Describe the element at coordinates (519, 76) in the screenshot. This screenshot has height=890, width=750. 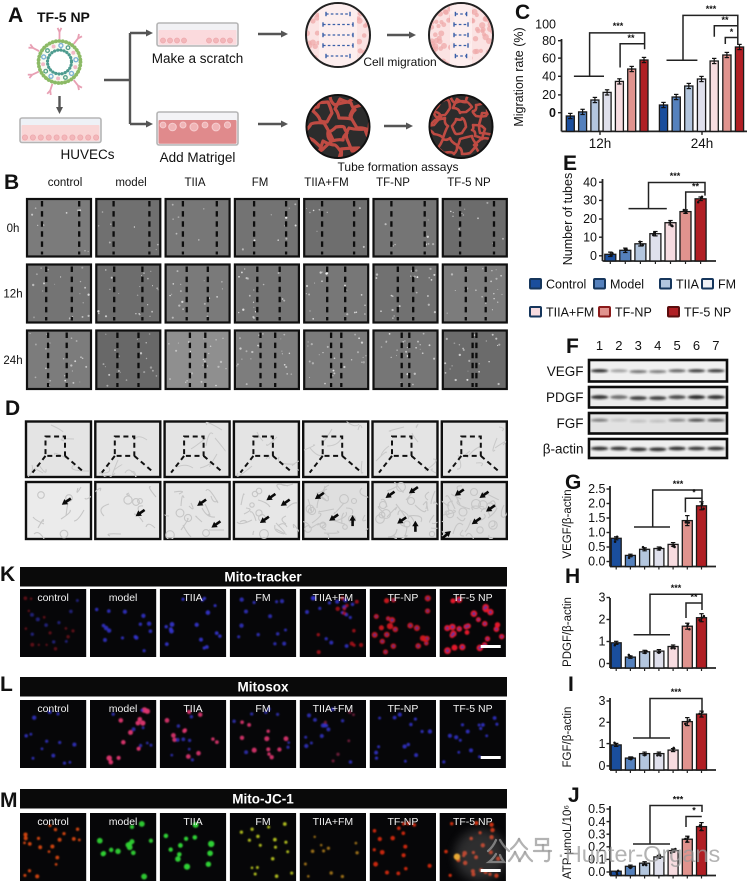
I see `svg-text: Migration rate (%)` at that location.